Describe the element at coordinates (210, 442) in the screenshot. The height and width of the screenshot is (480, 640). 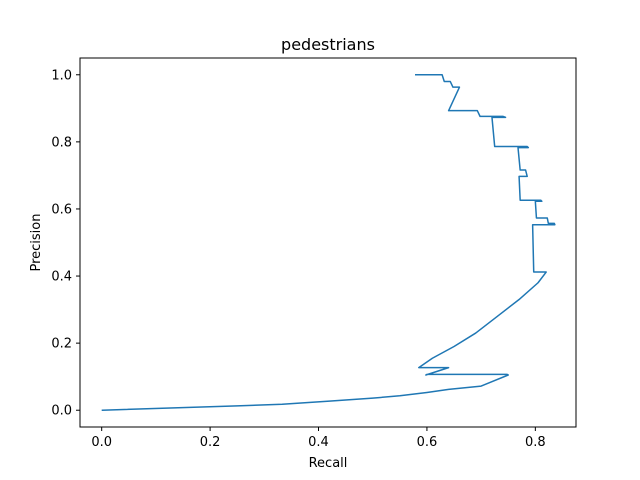
I see `x-tick-label: 0.2` at that location.